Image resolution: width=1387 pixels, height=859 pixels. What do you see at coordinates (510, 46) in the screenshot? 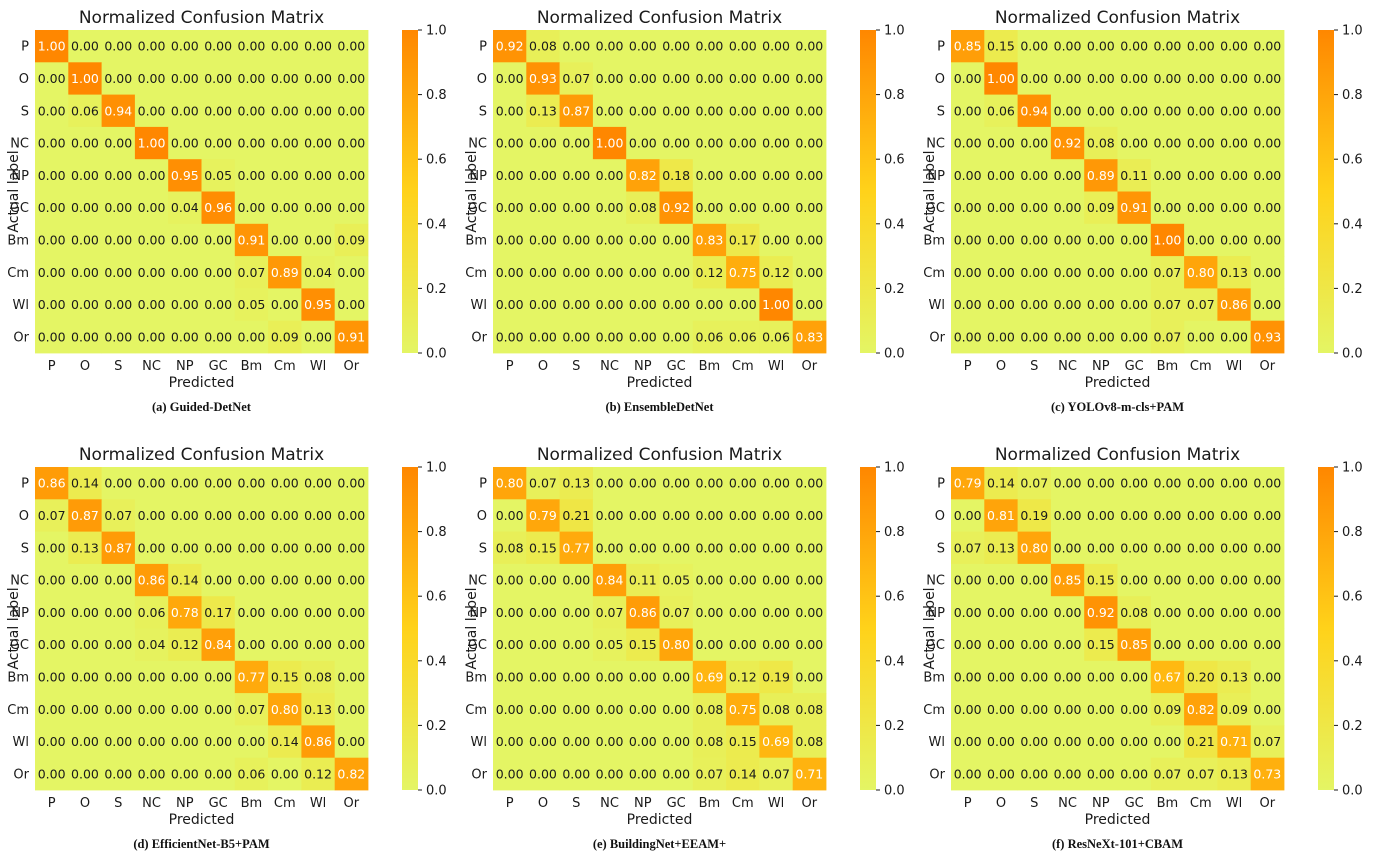
I see `cell-value-label: 0.92` at bounding box center [510, 46].